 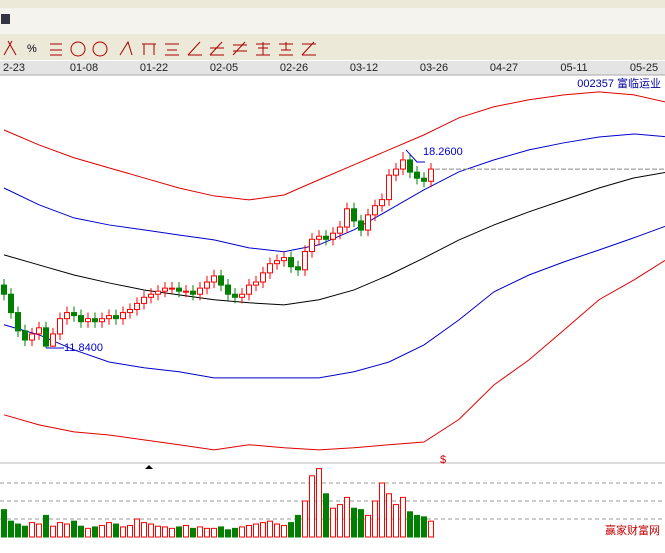 What do you see at coordinates (504, 68) in the screenshot?
I see `date-label: 04-27` at bounding box center [504, 68].